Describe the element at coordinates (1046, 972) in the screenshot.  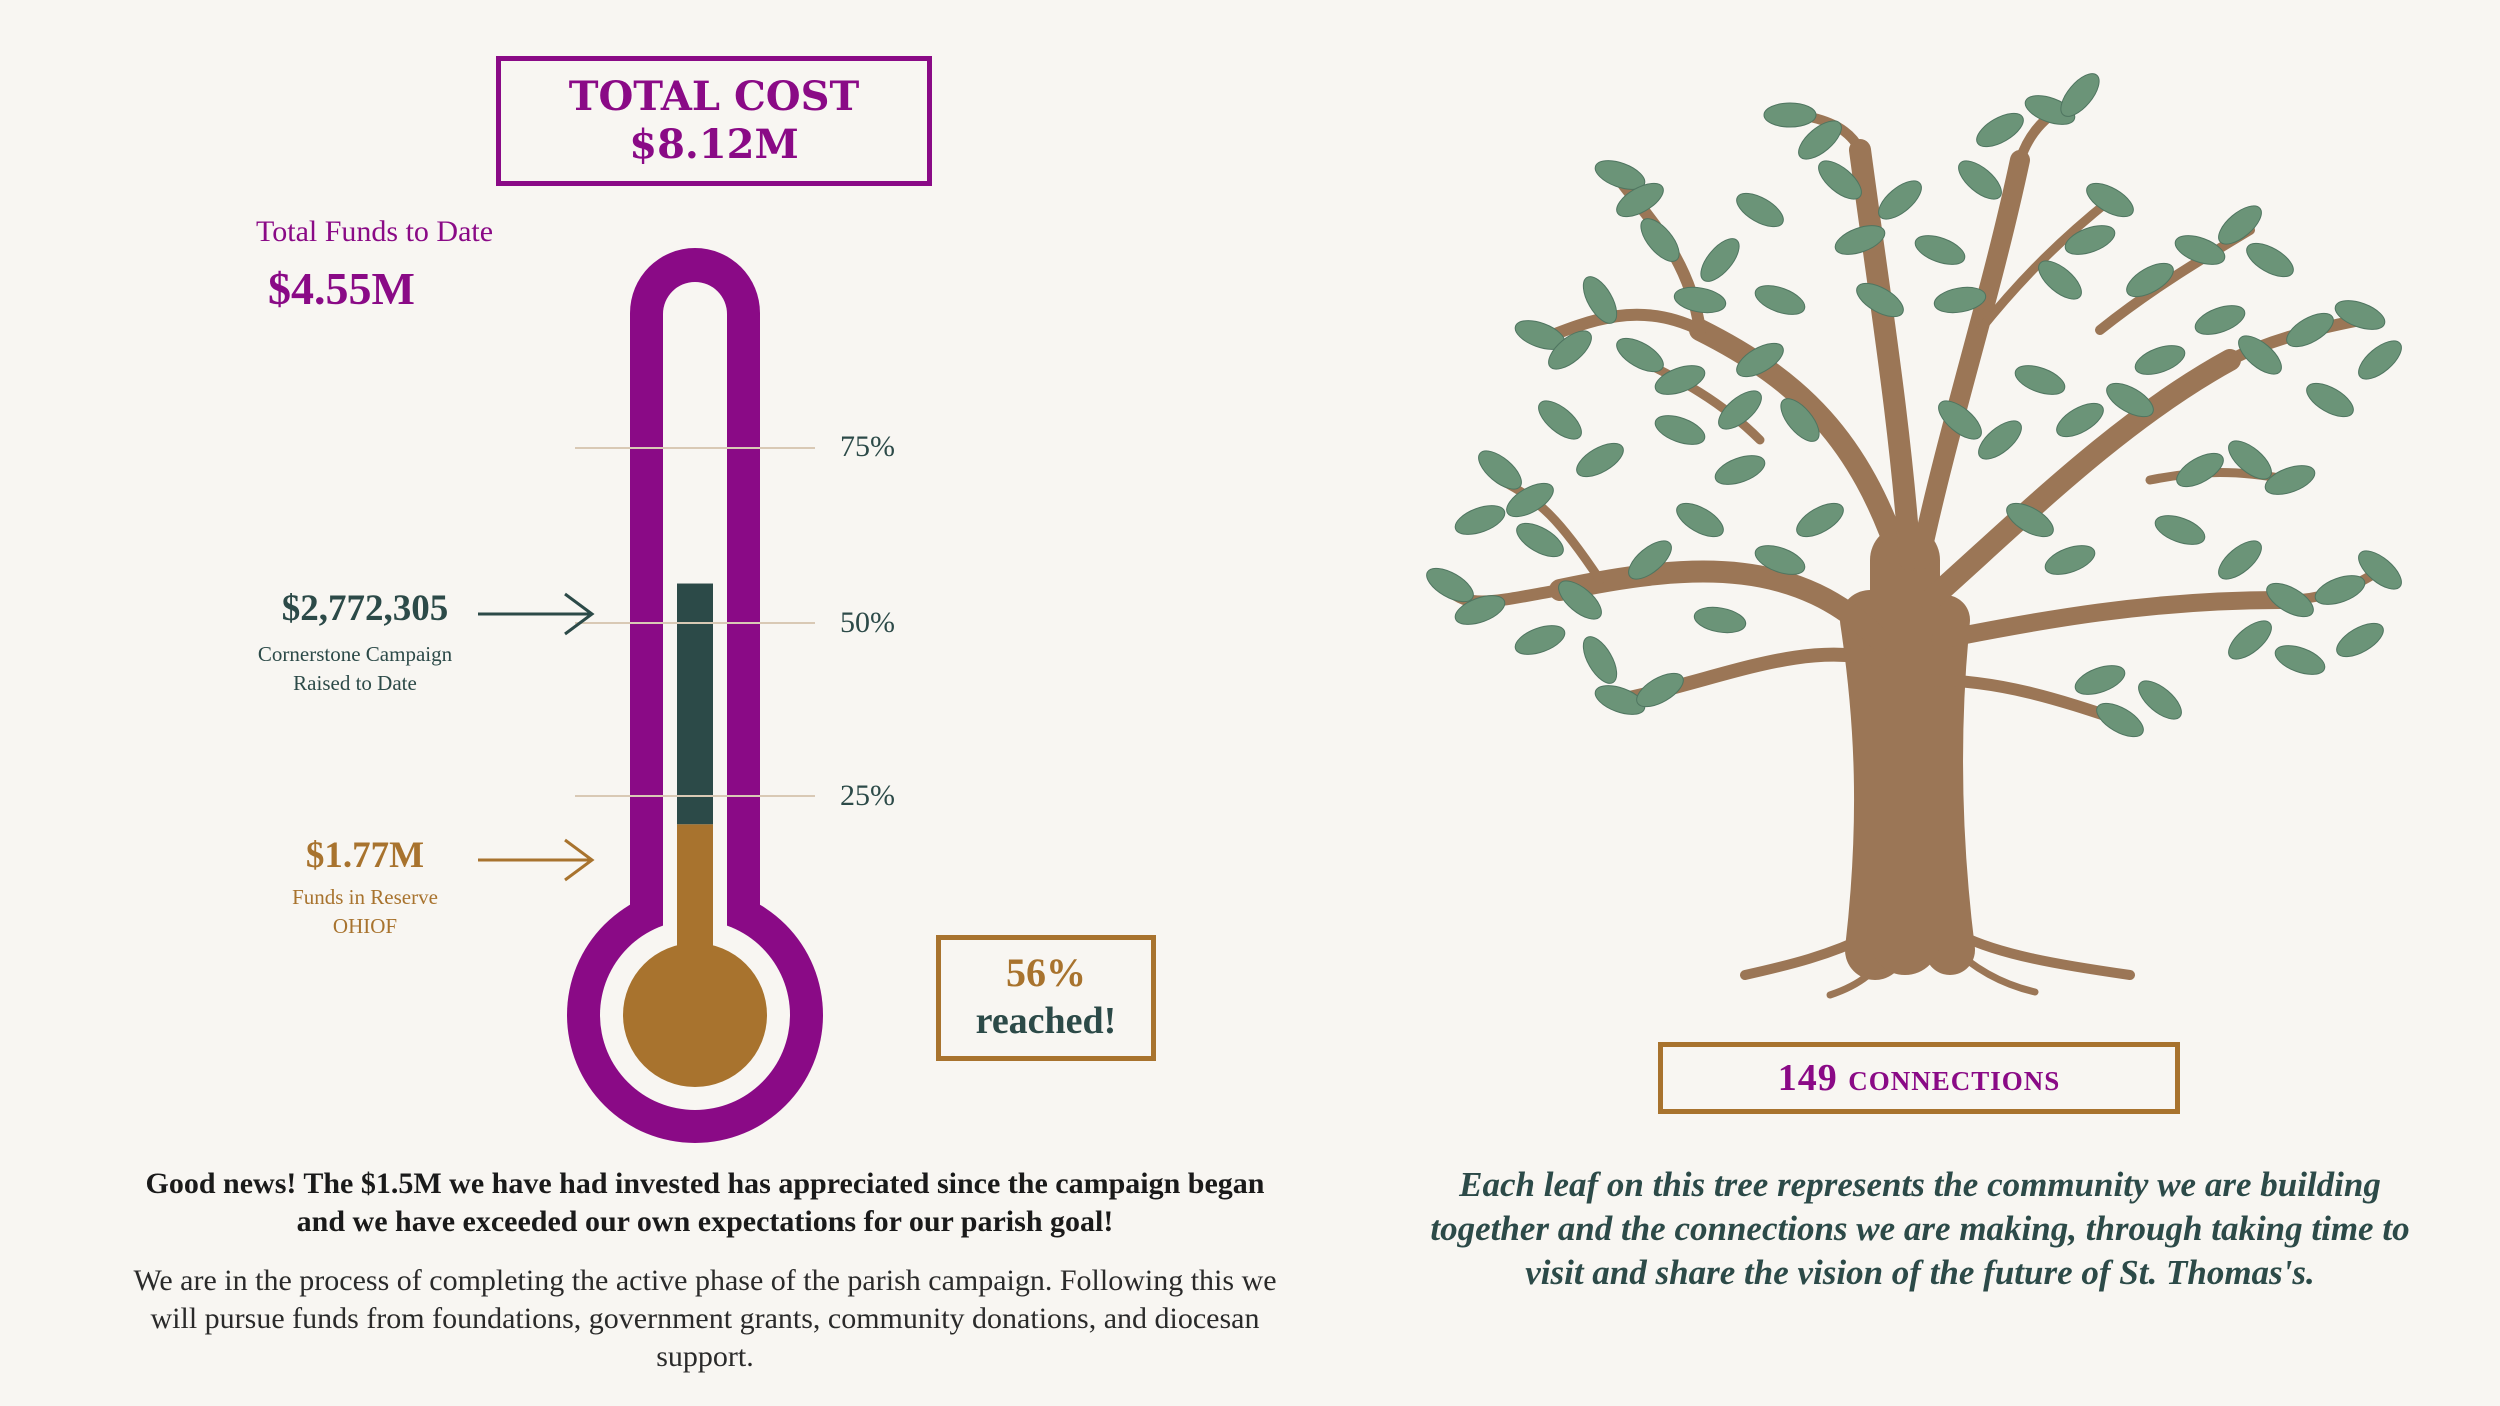
I see `reached-percent: 56%` at that location.